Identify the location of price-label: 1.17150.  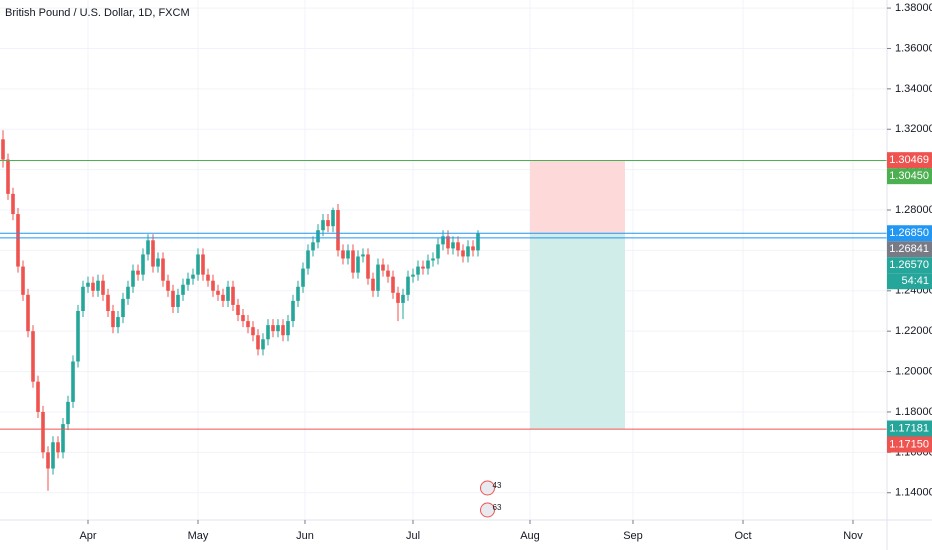
(909, 444).